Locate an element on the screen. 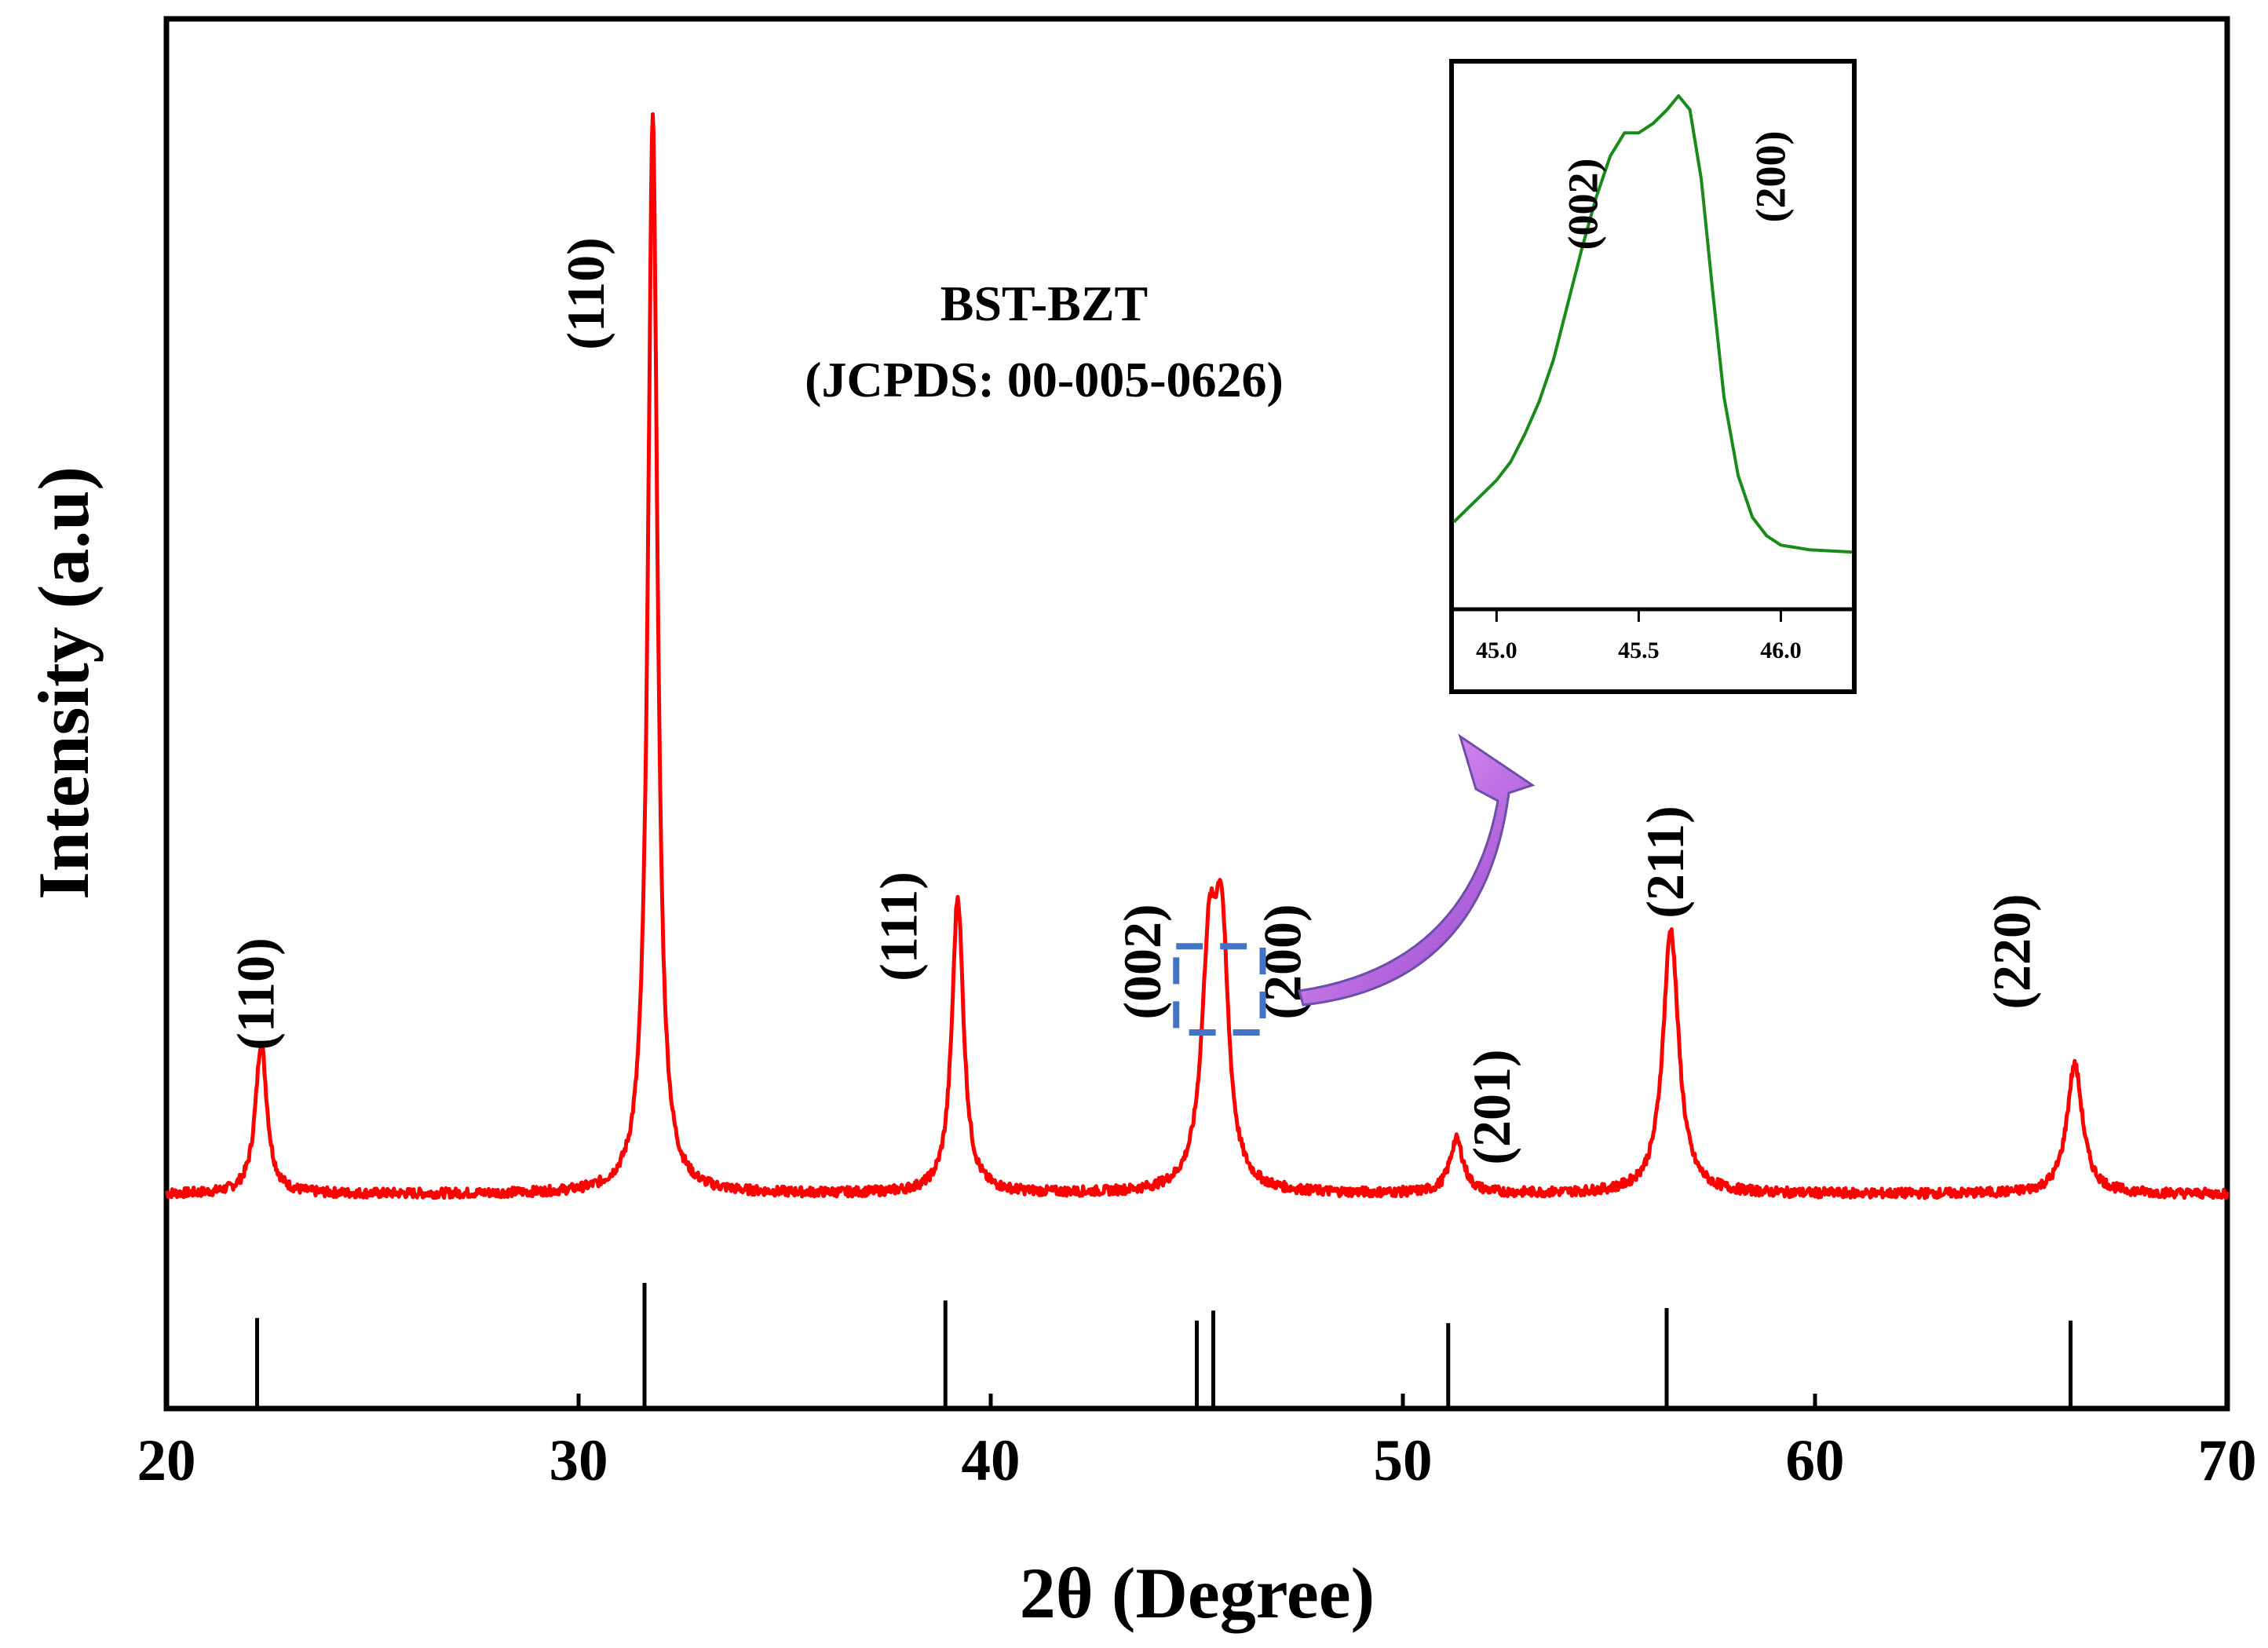 This screenshot has height=1648, width=2268. x-tick-label: 30 is located at coordinates (579, 1461).